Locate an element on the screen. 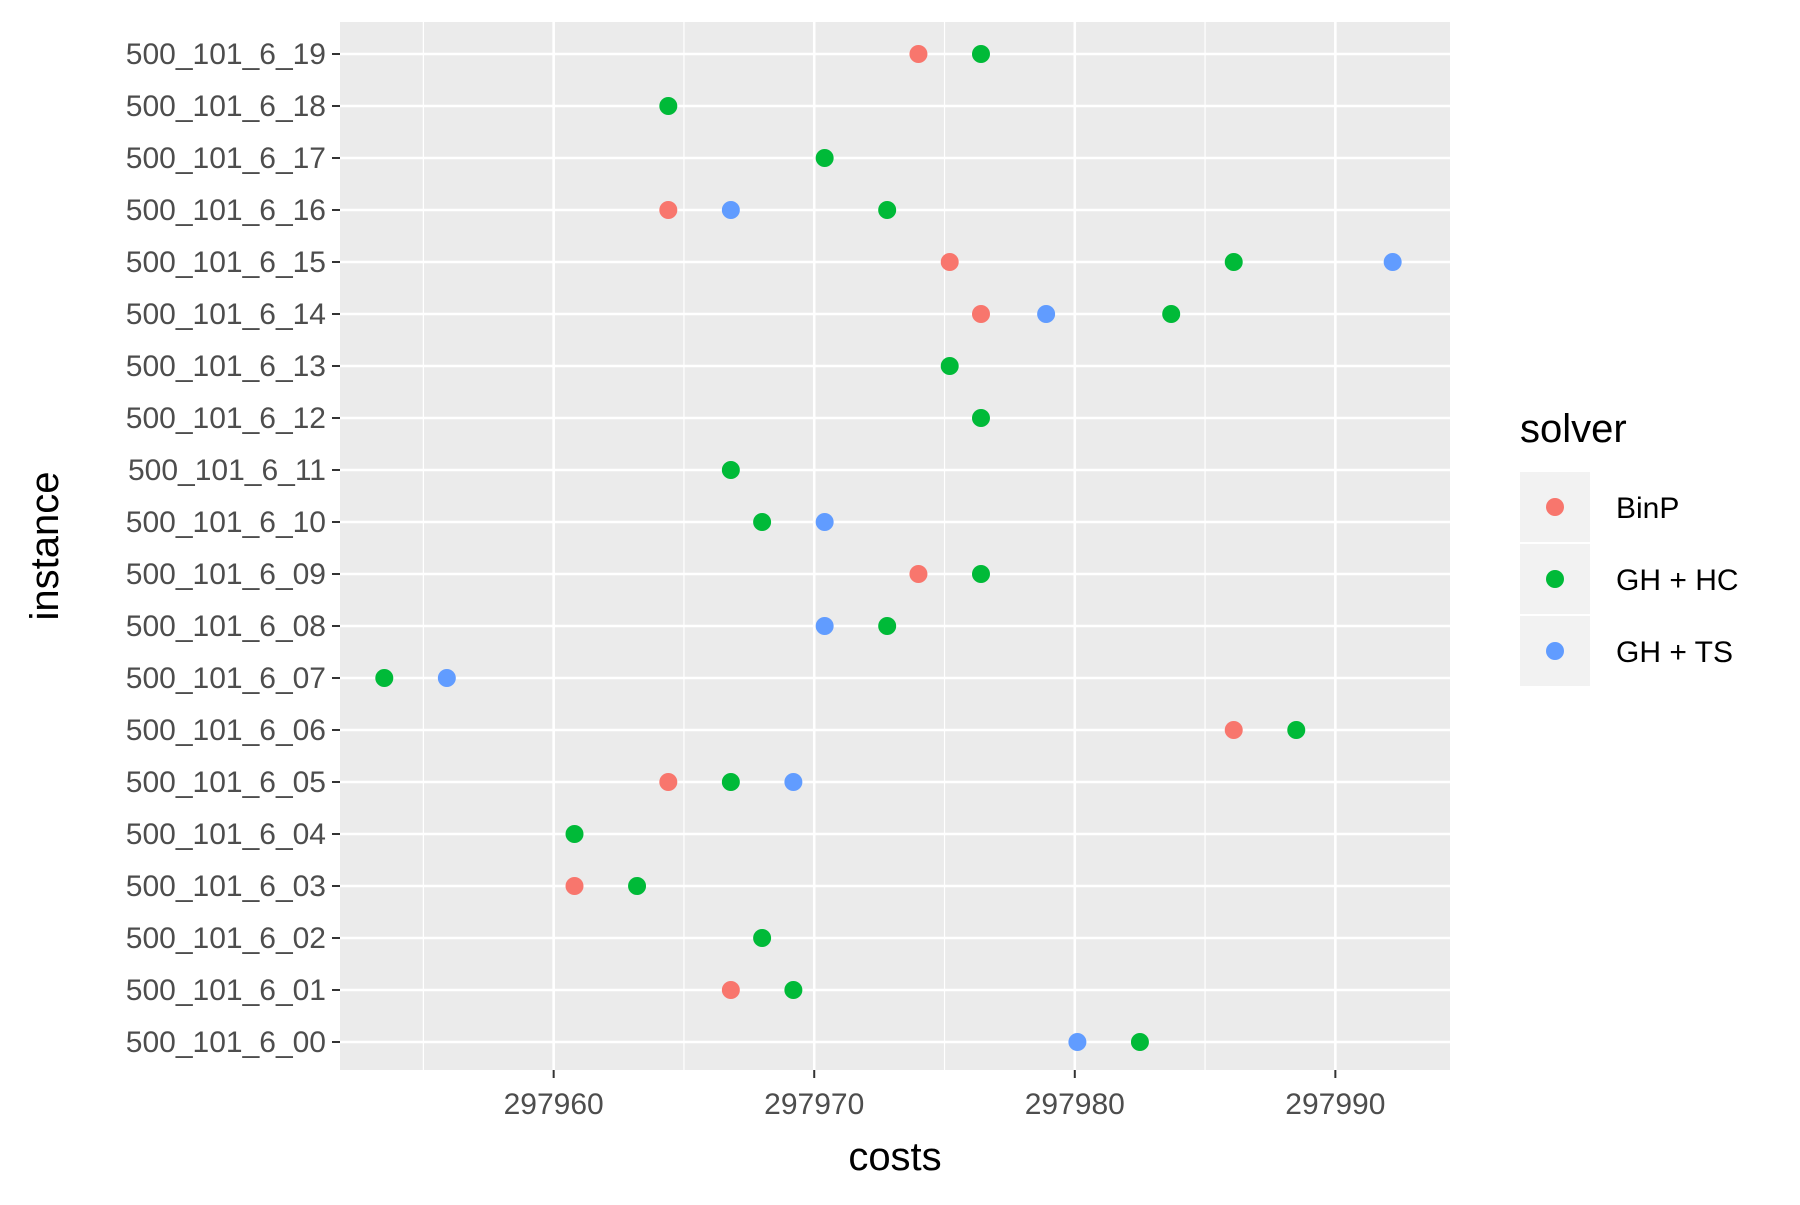  y-axis-title: instance is located at coordinates (45, 546).